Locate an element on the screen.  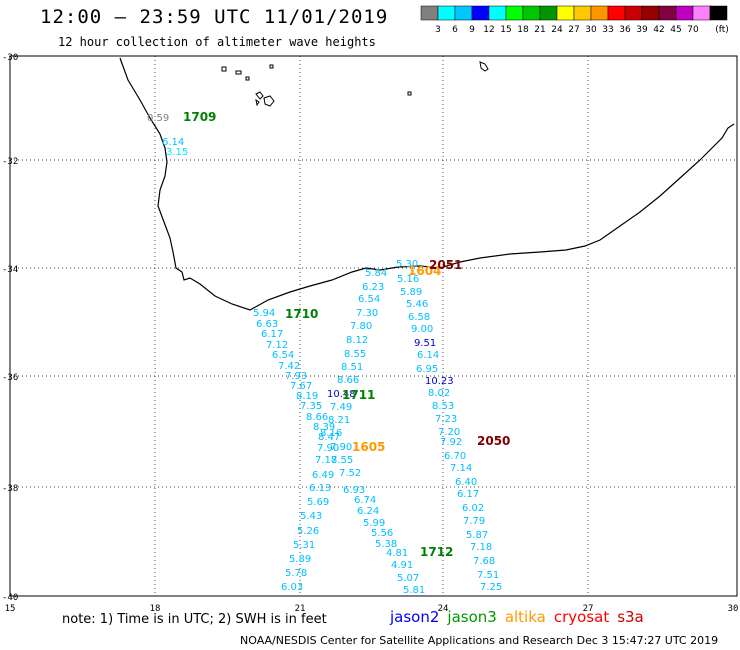
islands is located at coordinates (355, 84).